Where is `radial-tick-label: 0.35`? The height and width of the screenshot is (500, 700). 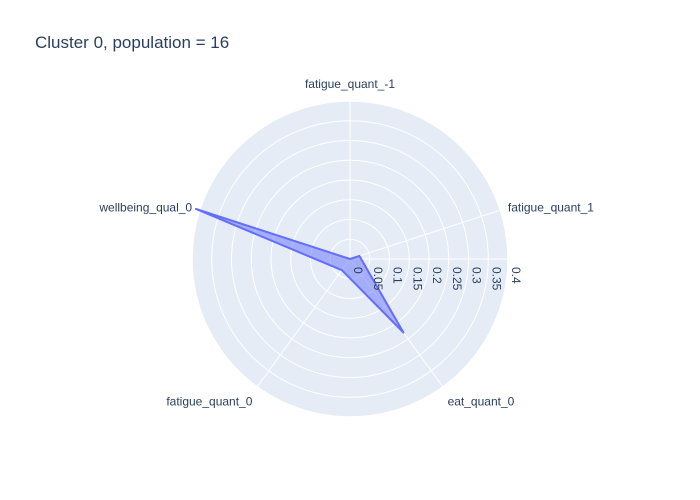
radial-tick-label: 0.35 is located at coordinates (496, 279).